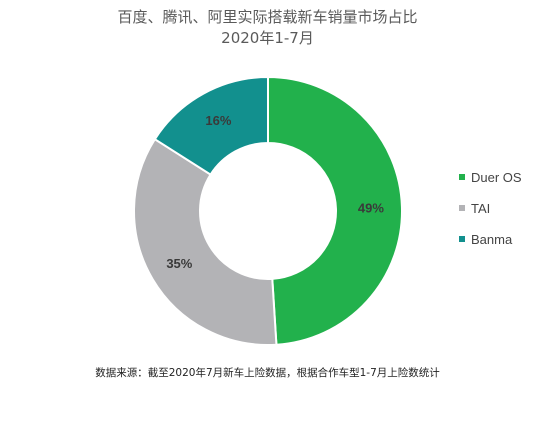  What do you see at coordinates (267, 38) in the screenshot?
I see `chart-title-line-2: 2020年1-7月` at bounding box center [267, 38].